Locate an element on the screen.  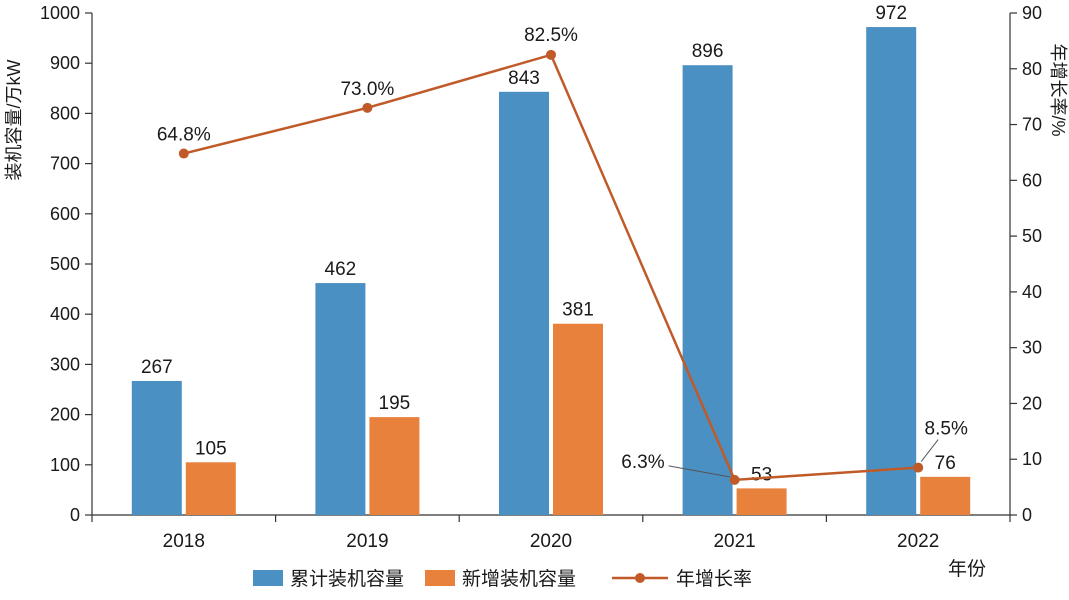
right-tick-label: 90 is located at coordinates (1032, 13).